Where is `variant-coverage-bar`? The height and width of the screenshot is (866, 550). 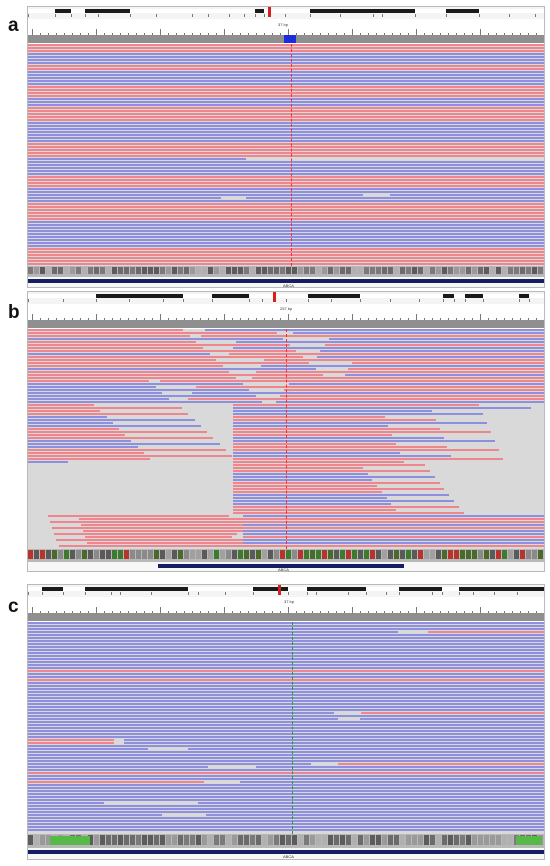
variant-coverage-bar is located at coordinates (290, 39).